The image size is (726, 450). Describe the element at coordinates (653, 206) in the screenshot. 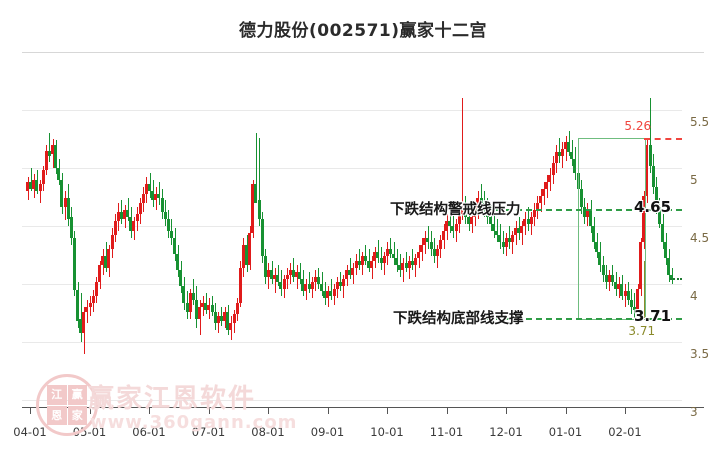

I see `annotation-value-resistance: 4.65` at that location.